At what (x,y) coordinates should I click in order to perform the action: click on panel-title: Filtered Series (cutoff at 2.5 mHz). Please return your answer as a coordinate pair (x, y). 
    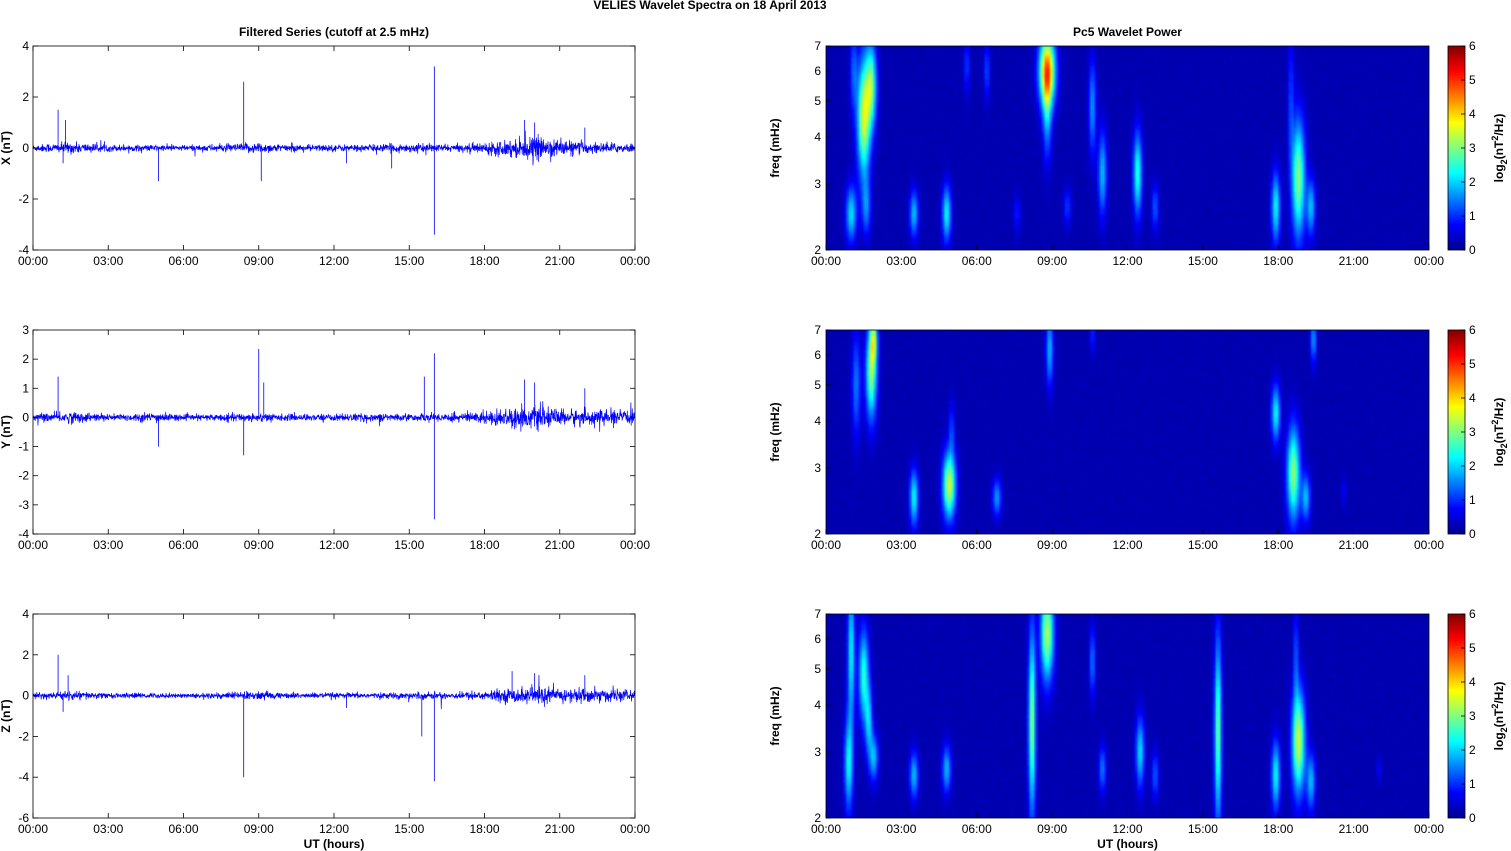
    Looking at the image, I should click on (334, 32).